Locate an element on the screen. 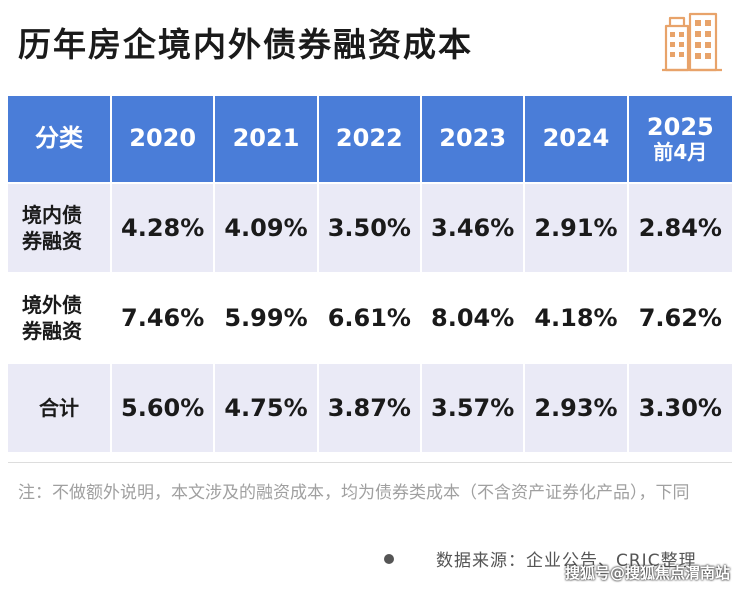  building-icon is located at coordinates (692, 42).